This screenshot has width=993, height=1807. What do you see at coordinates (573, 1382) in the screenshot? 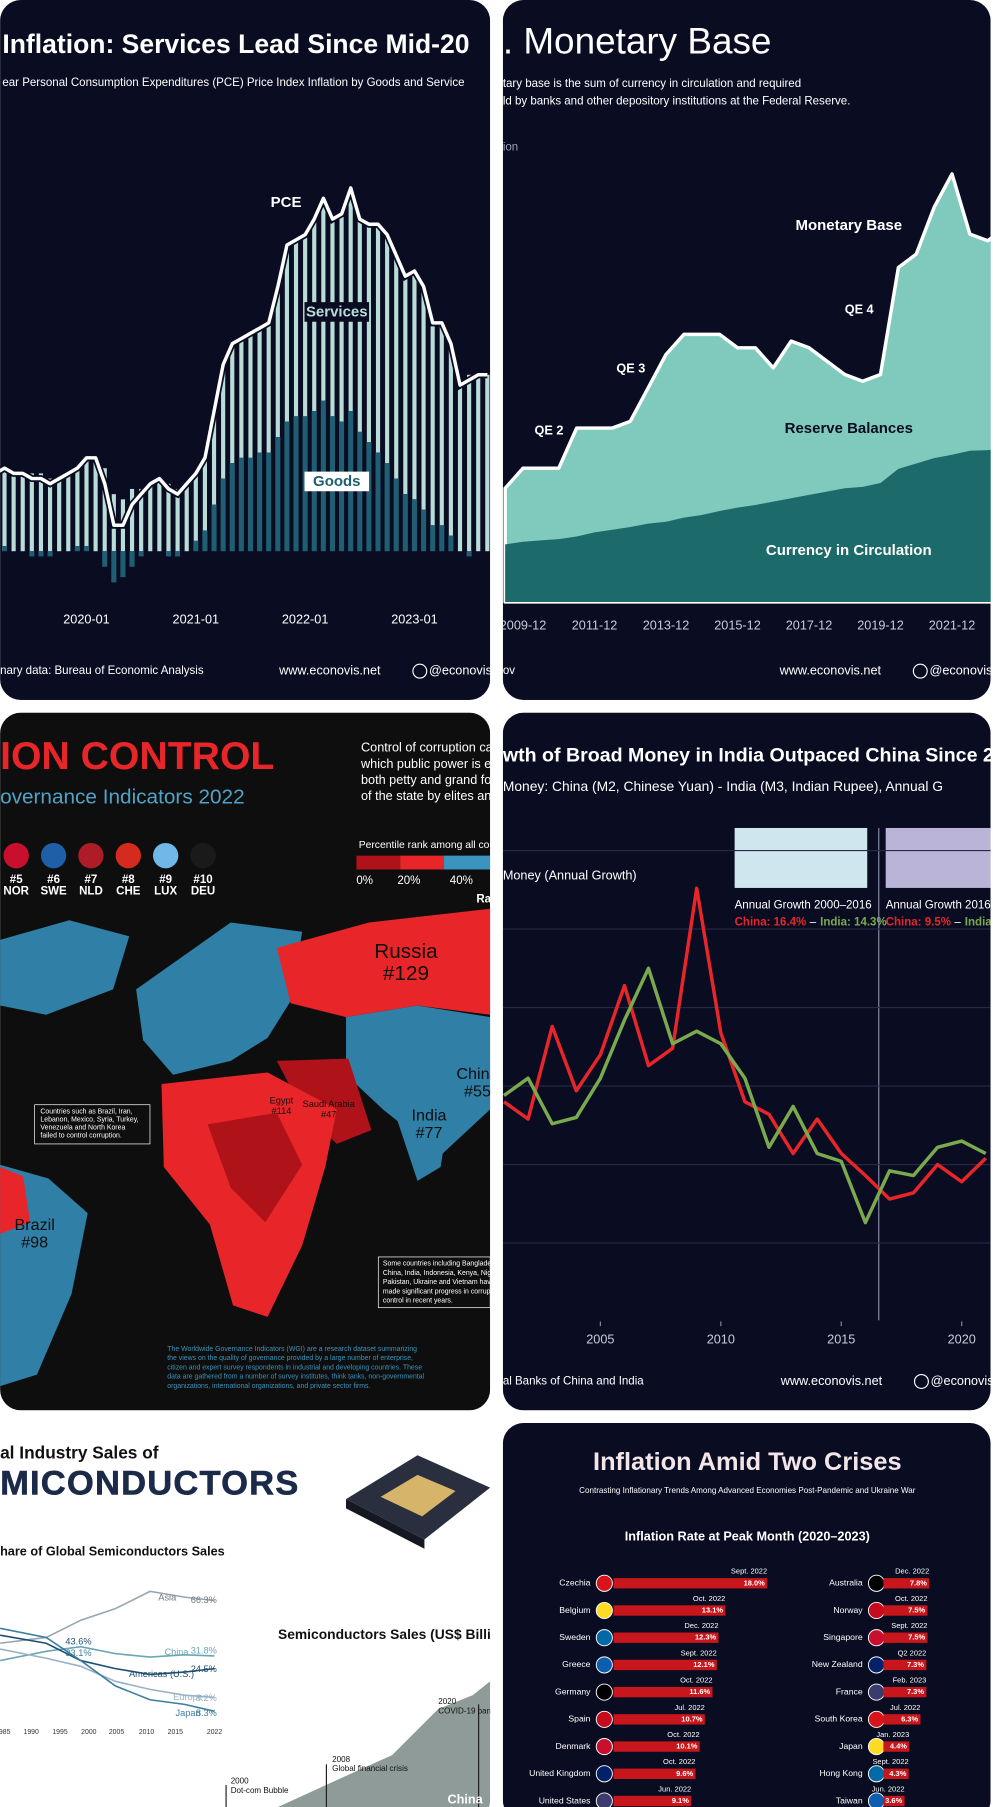
I see `label: al Banks of China and India` at bounding box center [573, 1382].